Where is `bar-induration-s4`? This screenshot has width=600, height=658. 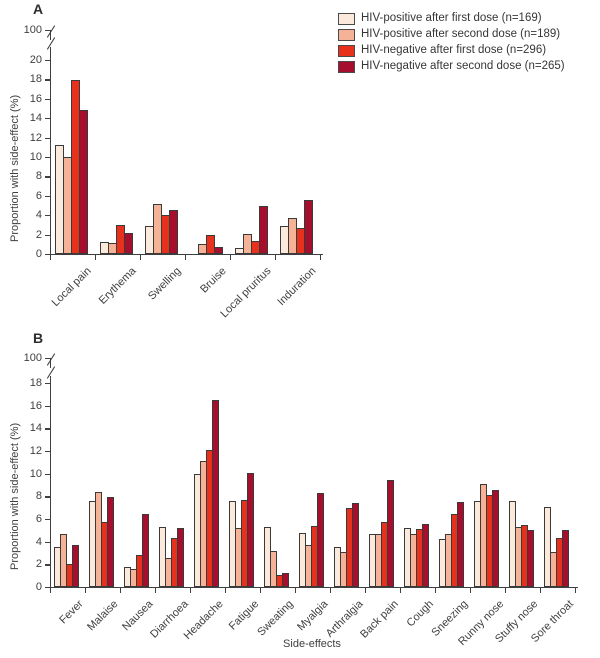 bar-induration-s4 is located at coordinates (308, 226).